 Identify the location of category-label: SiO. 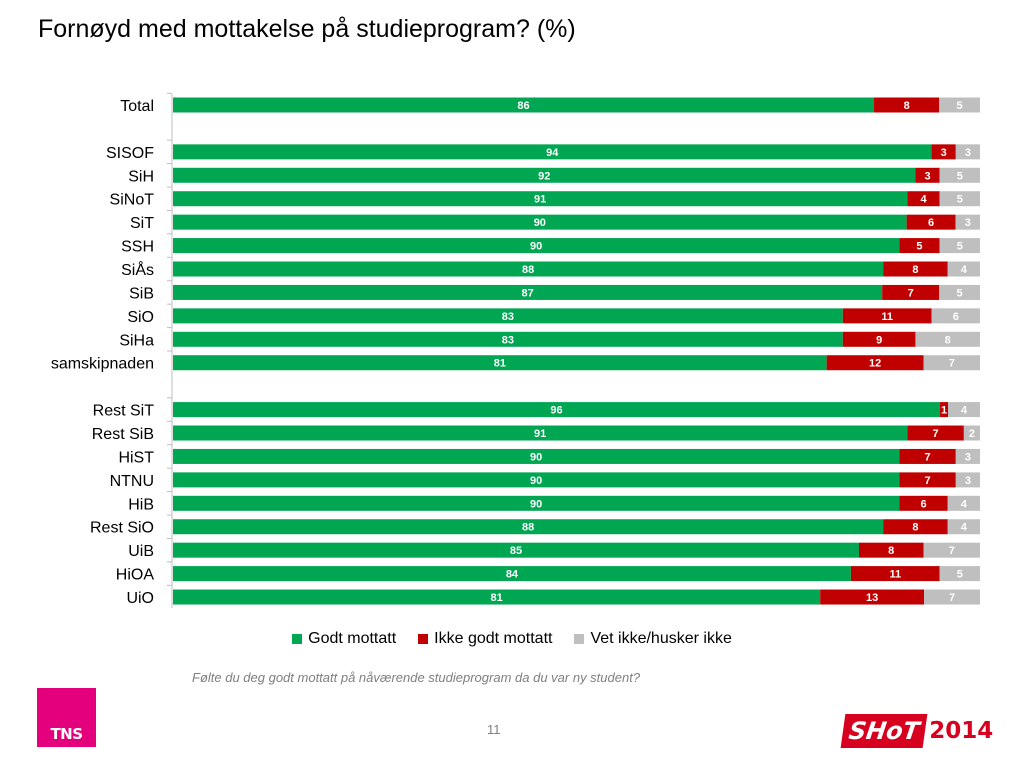
(140, 317).